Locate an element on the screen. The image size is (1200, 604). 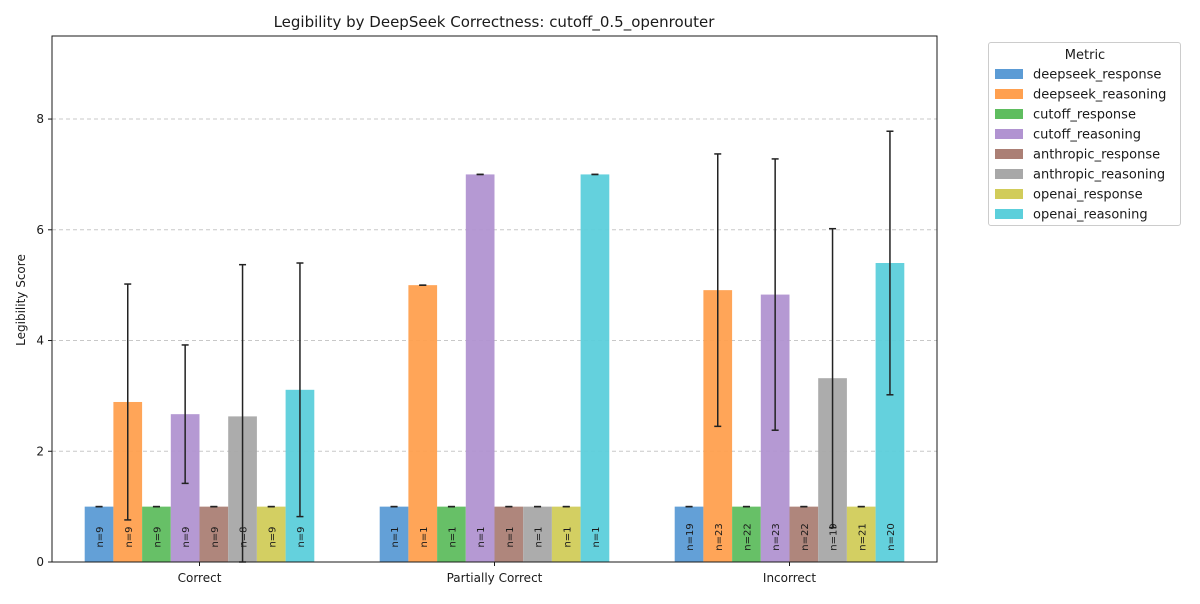
legend-label: deepseek_reasoning is located at coordinates (1099, 95).